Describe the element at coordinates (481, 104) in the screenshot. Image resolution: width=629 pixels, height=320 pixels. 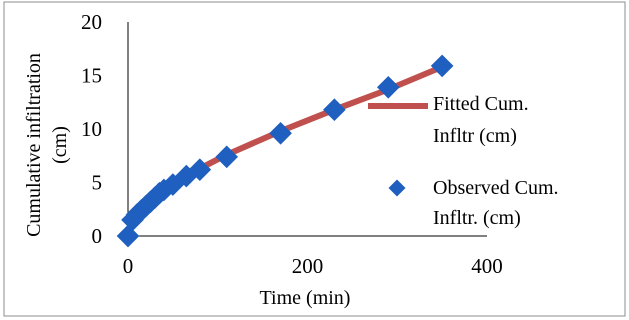
I see `legend-label-fitted-line-1: Fitted Cum.` at that location.